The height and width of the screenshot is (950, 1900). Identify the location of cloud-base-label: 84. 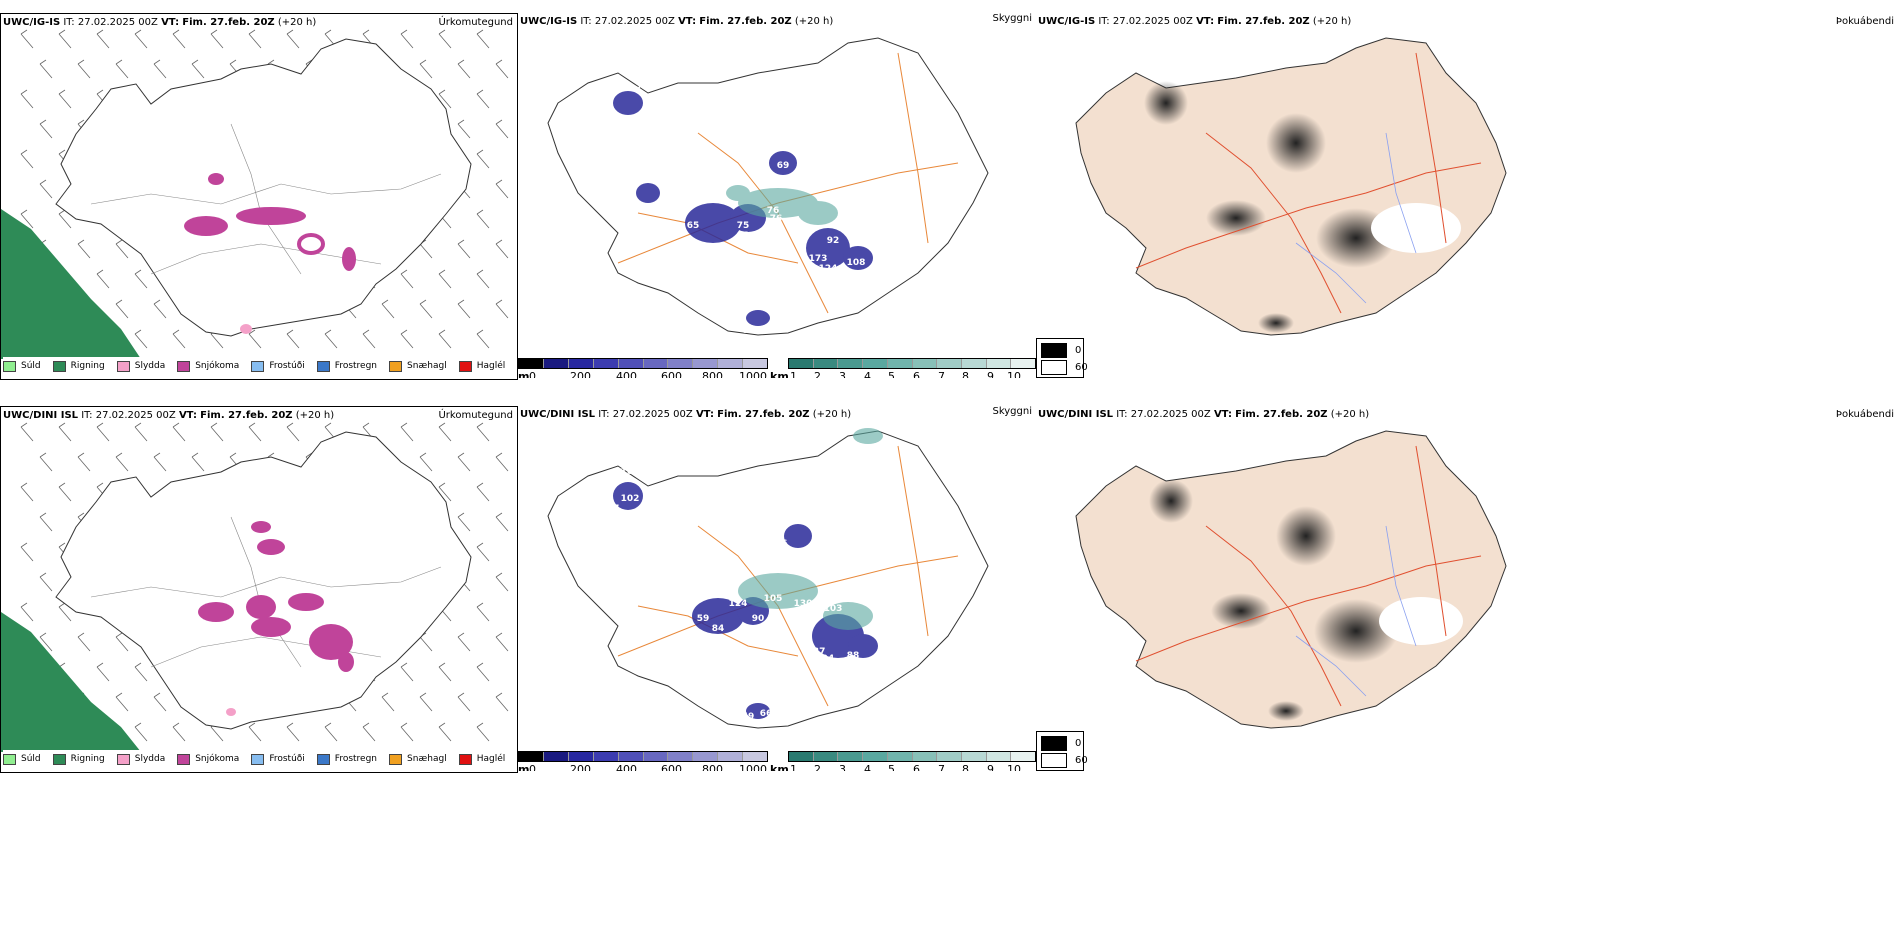
(718, 629).